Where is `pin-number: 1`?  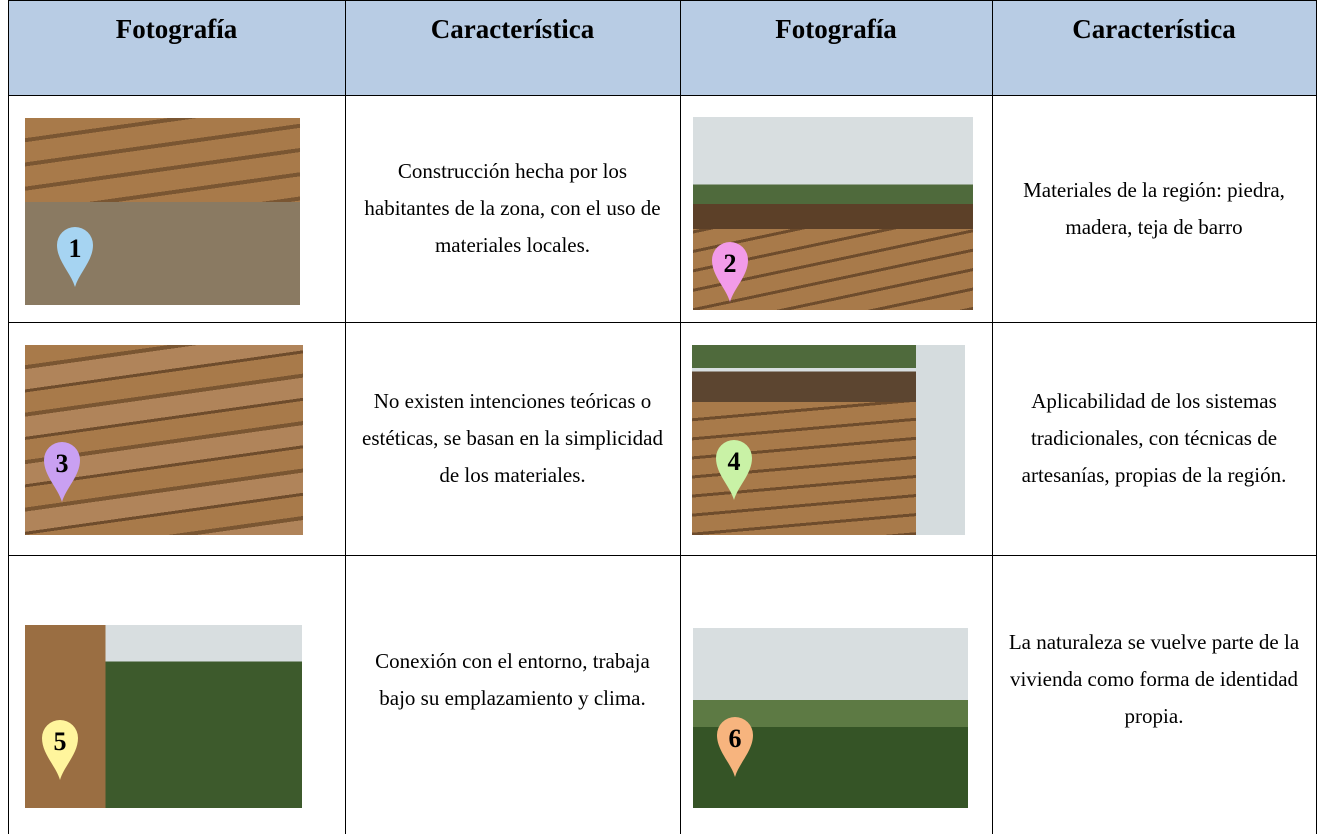
pin-number: 1 is located at coordinates (75, 248).